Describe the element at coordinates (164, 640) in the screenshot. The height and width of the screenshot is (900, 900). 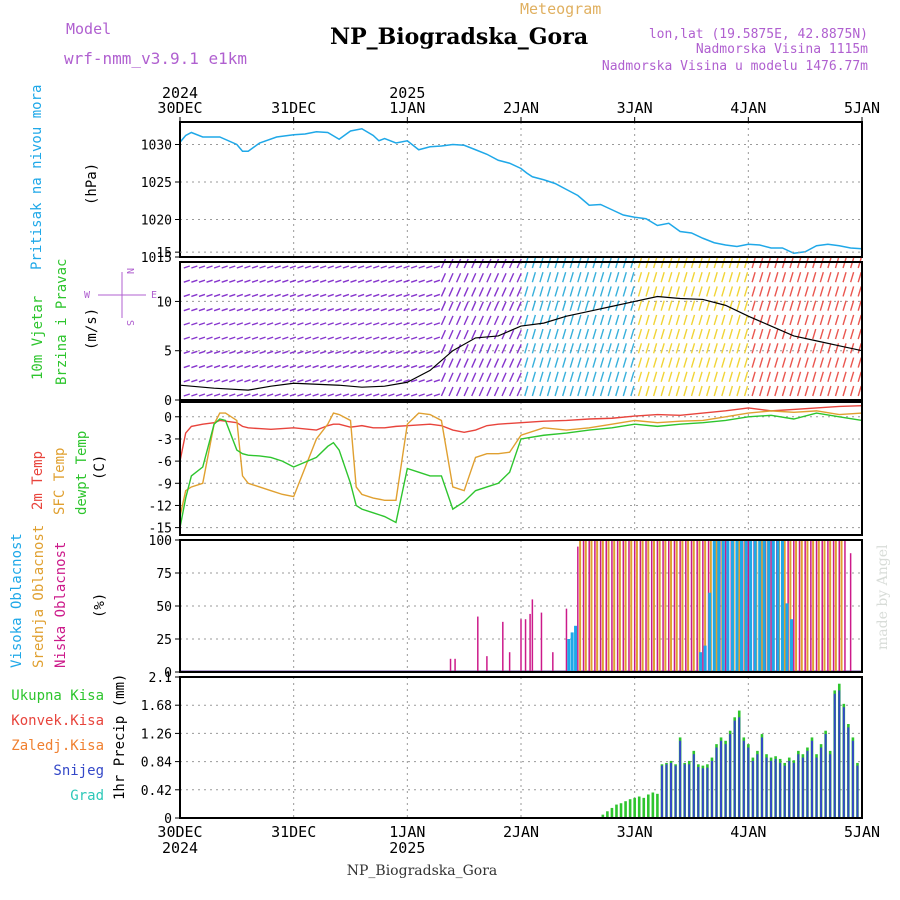
I see `cloud-tick-label: 25` at that location.